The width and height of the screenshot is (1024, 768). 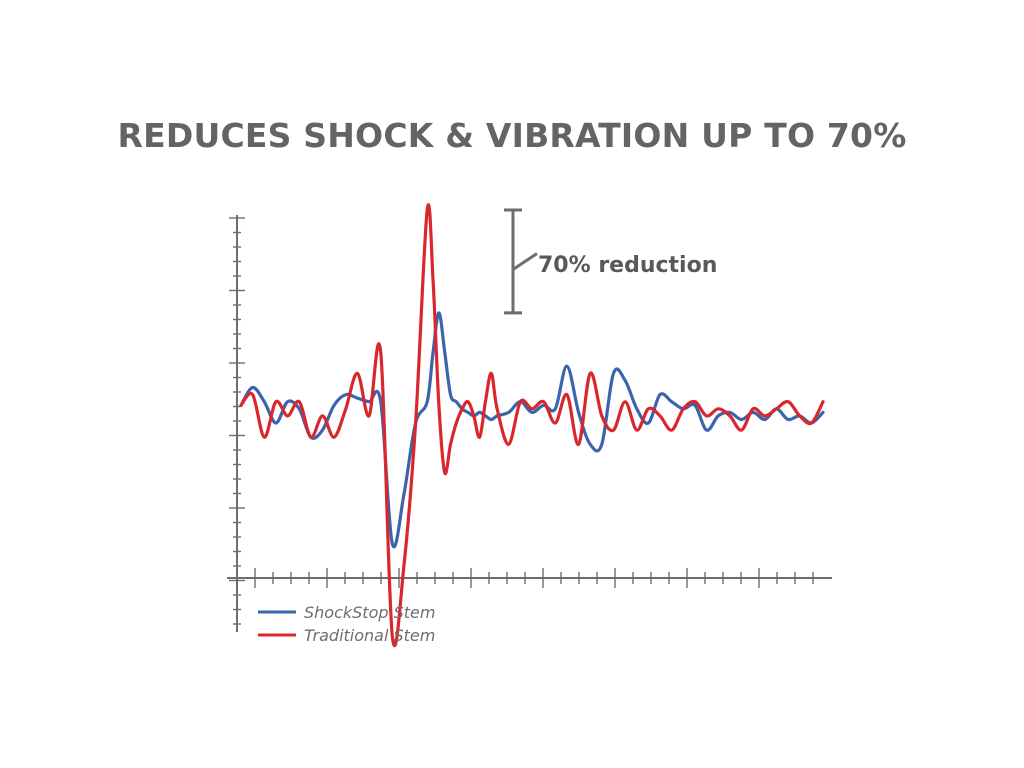 I want to click on reduction-leader-line, so click(x=525, y=261).